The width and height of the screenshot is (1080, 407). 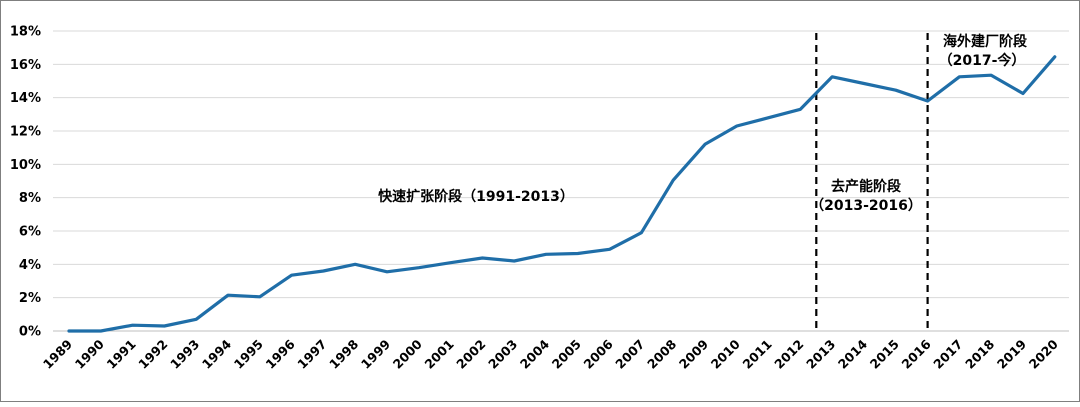 What do you see at coordinates (89, 353) in the screenshot?
I see `x-tick-label: 1990` at bounding box center [89, 353].